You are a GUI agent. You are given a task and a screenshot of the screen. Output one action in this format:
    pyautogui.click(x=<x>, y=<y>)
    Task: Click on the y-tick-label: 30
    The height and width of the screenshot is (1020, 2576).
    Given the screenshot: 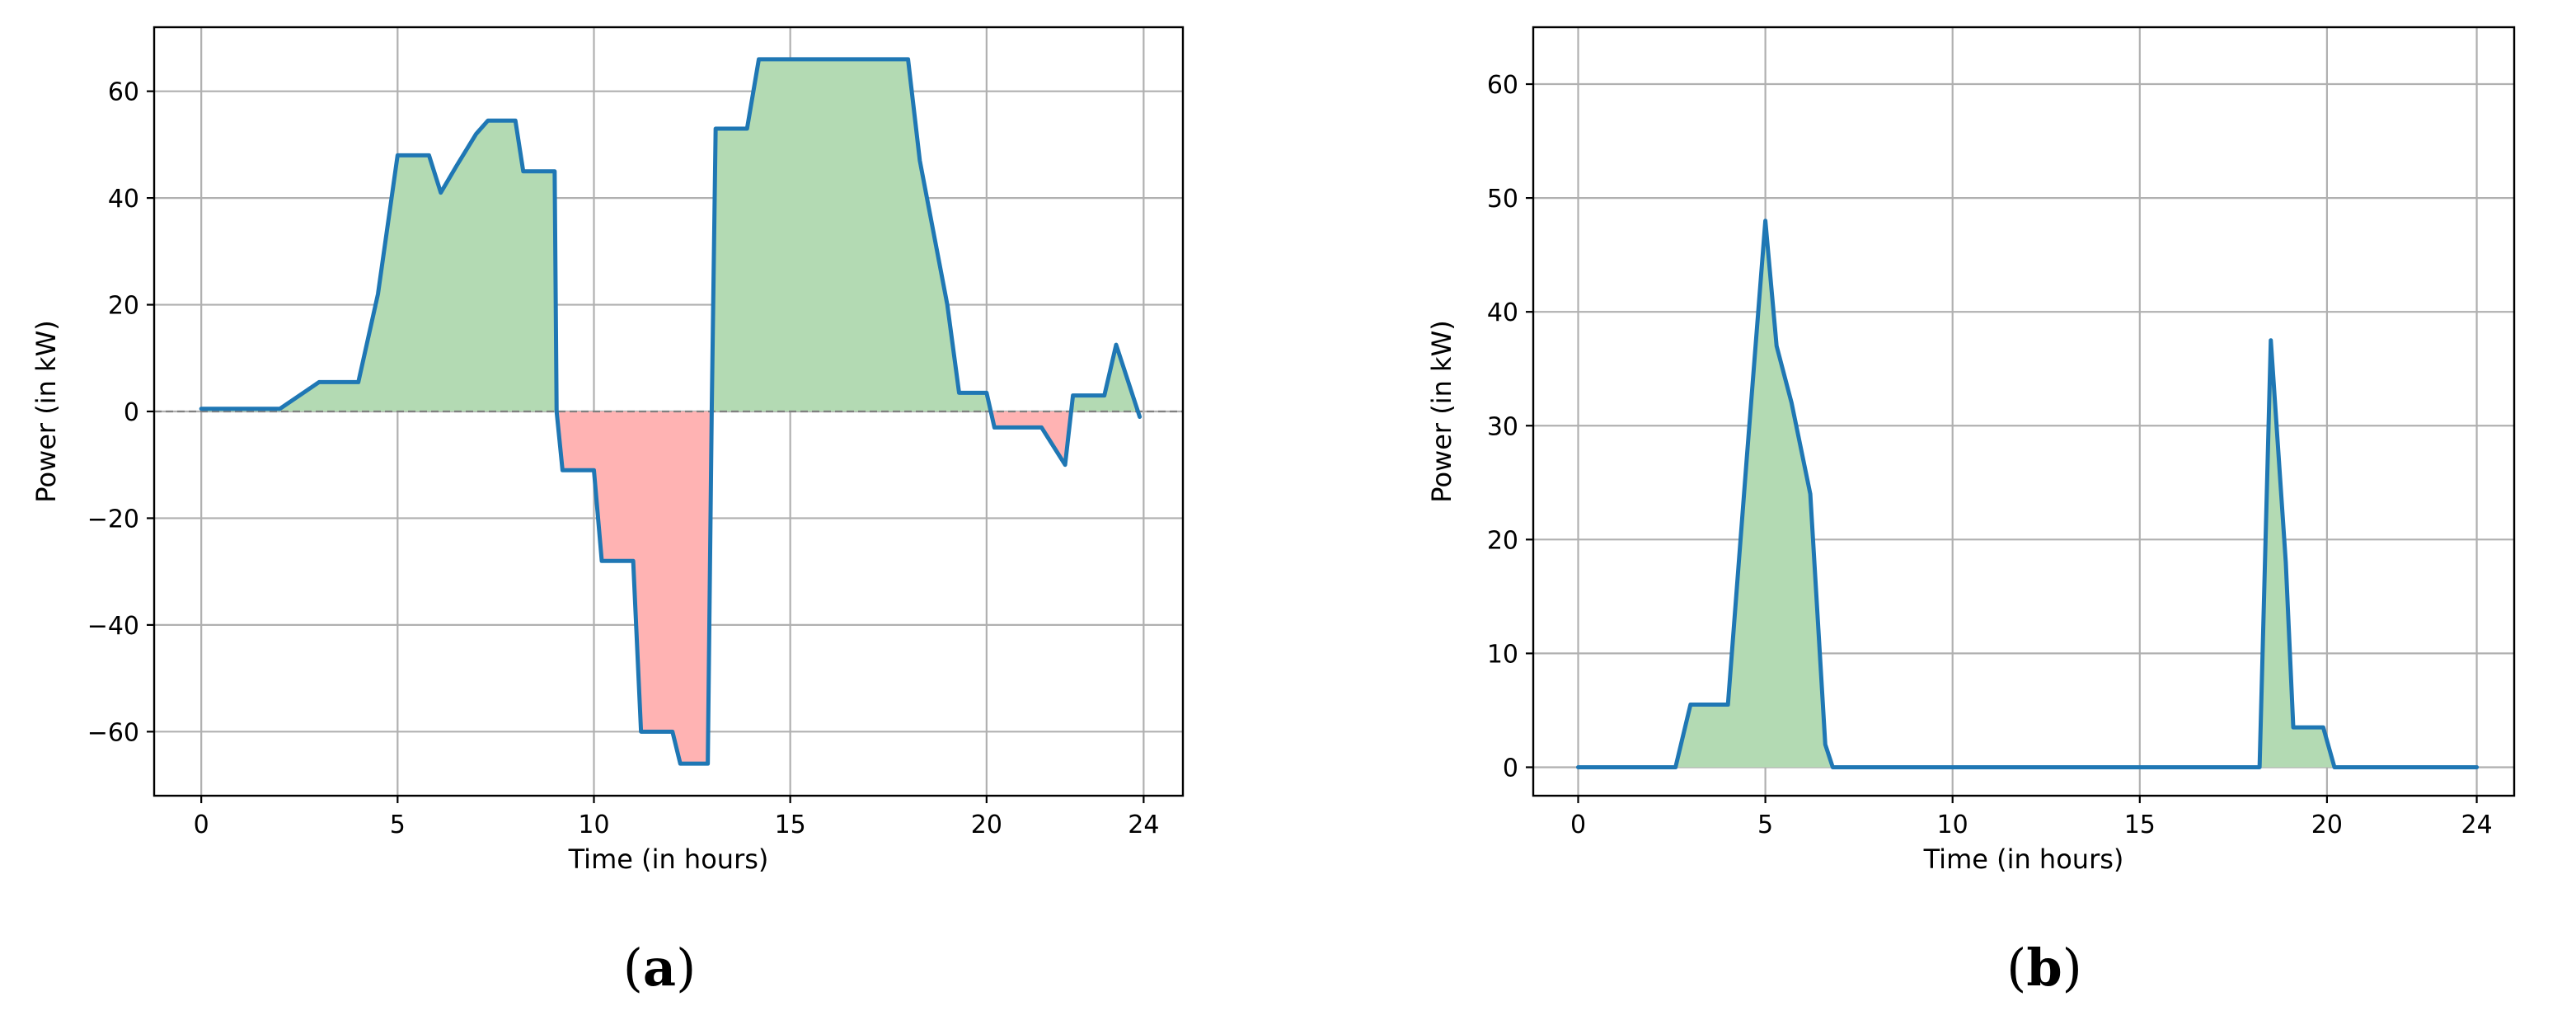 What is the action you would take?
    pyautogui.click(x=1503, y=426)
    